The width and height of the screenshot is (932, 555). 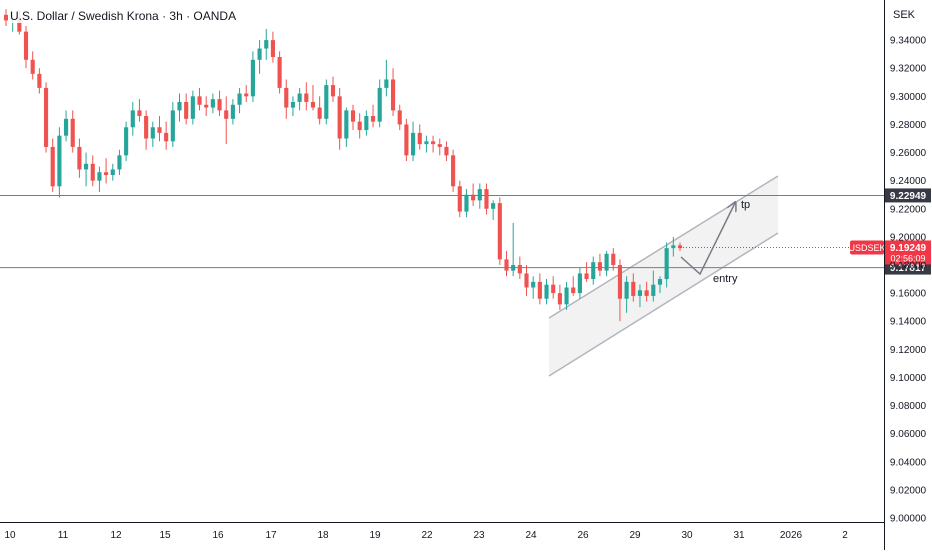 What do you see at coordinates (725, 279) in the screenshot?
I see `entry-annotation: entry` at bounding box center [725, 279].